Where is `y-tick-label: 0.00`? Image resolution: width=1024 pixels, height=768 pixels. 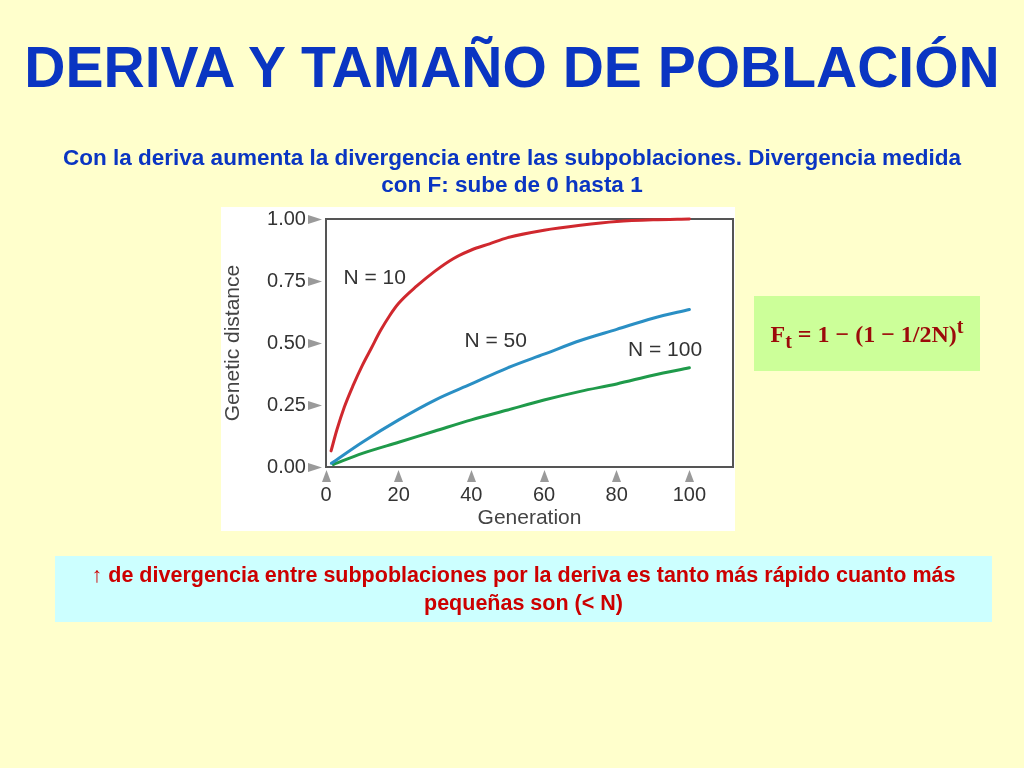
y-tick-label: 0.00 is located at coordinates (286, 465).